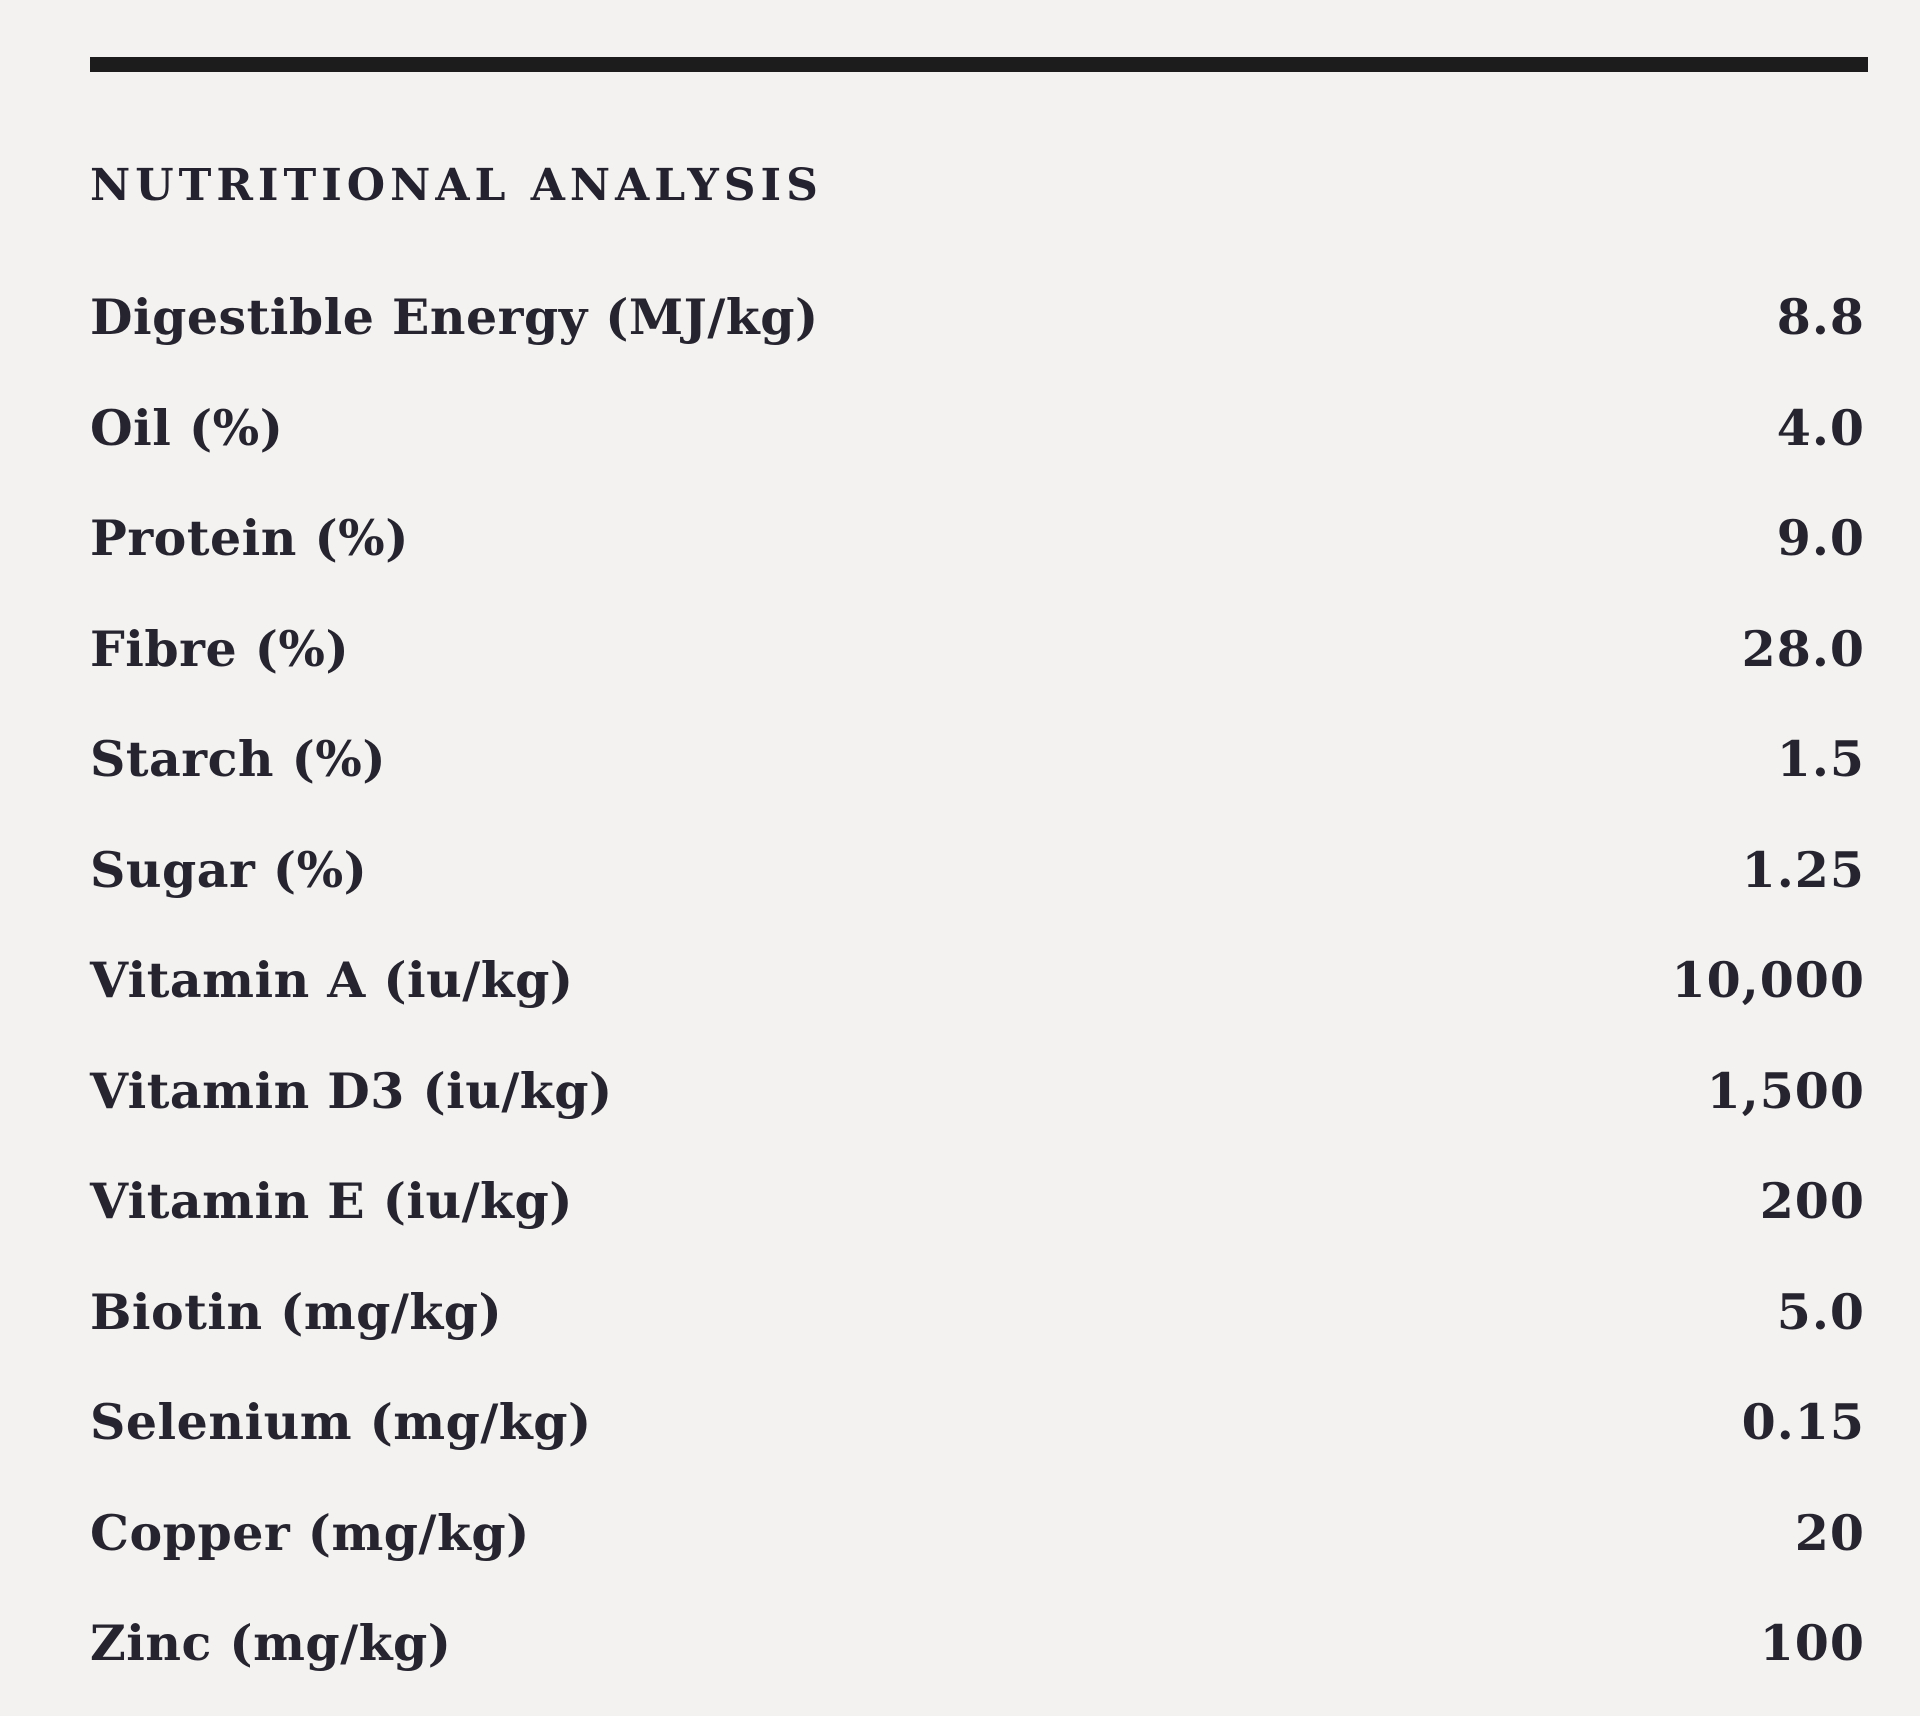 This screenshot has width=1920, height=1716. I want to click on nutrient-label: Zinc (mg/kg), so click(271, 1643).